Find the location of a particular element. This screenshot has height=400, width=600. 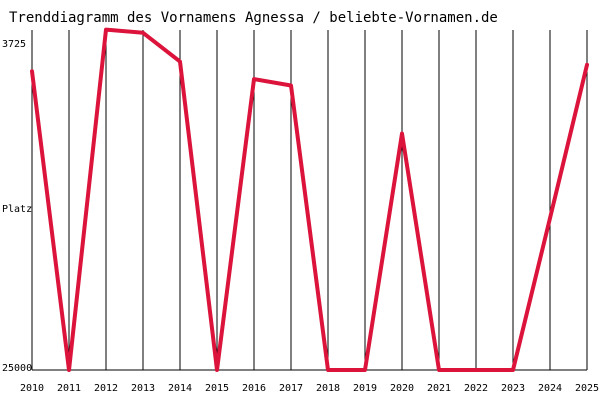

x-tick-label-2011: 2011 is located at coordinates (69, 388).